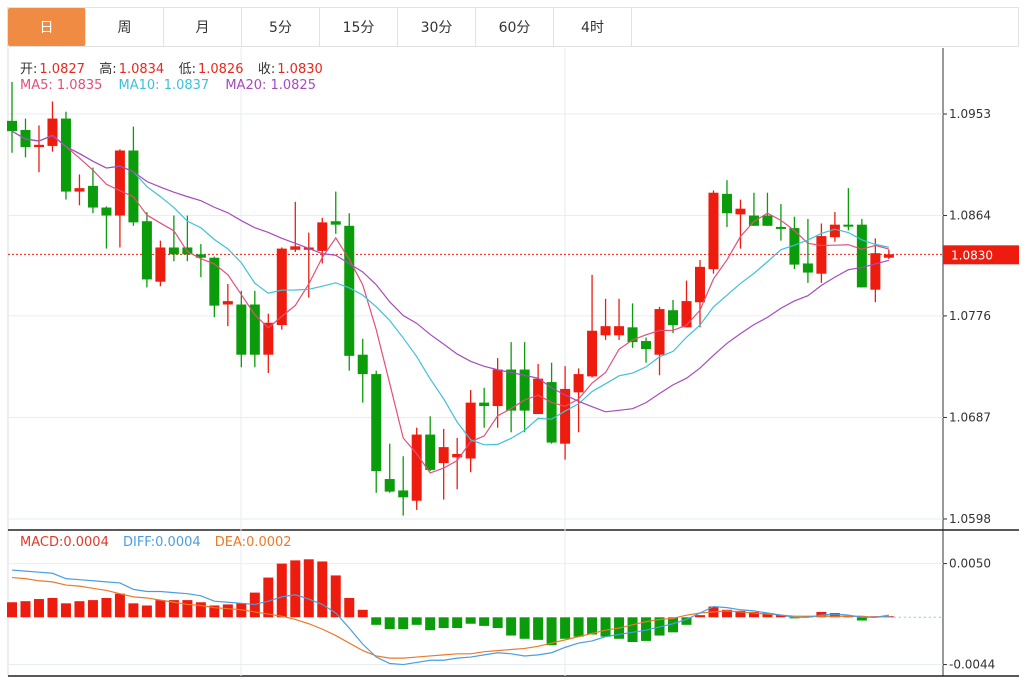 This screenshot has height=681, width=1027. I want to click on tab-day: 日, so click(47, 27).